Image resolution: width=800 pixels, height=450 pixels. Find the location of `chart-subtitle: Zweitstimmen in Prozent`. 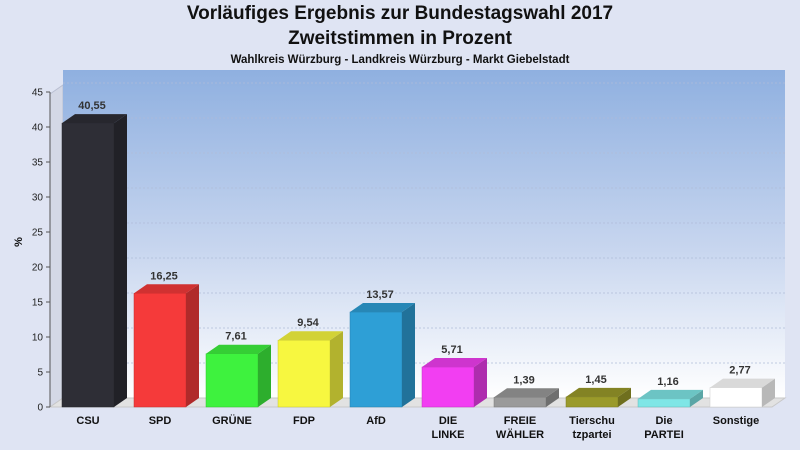

chart-subtitle: Zweitstimmen in Prozent is located at coordinates (400, 38).